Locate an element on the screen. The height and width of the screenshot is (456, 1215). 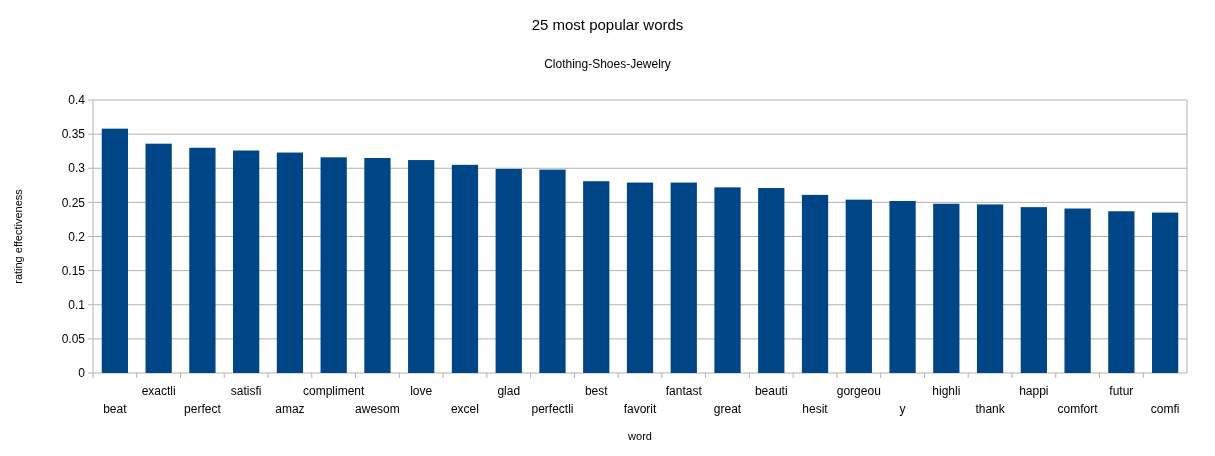
x-tick-label: love is located at coordinates (421, 391).